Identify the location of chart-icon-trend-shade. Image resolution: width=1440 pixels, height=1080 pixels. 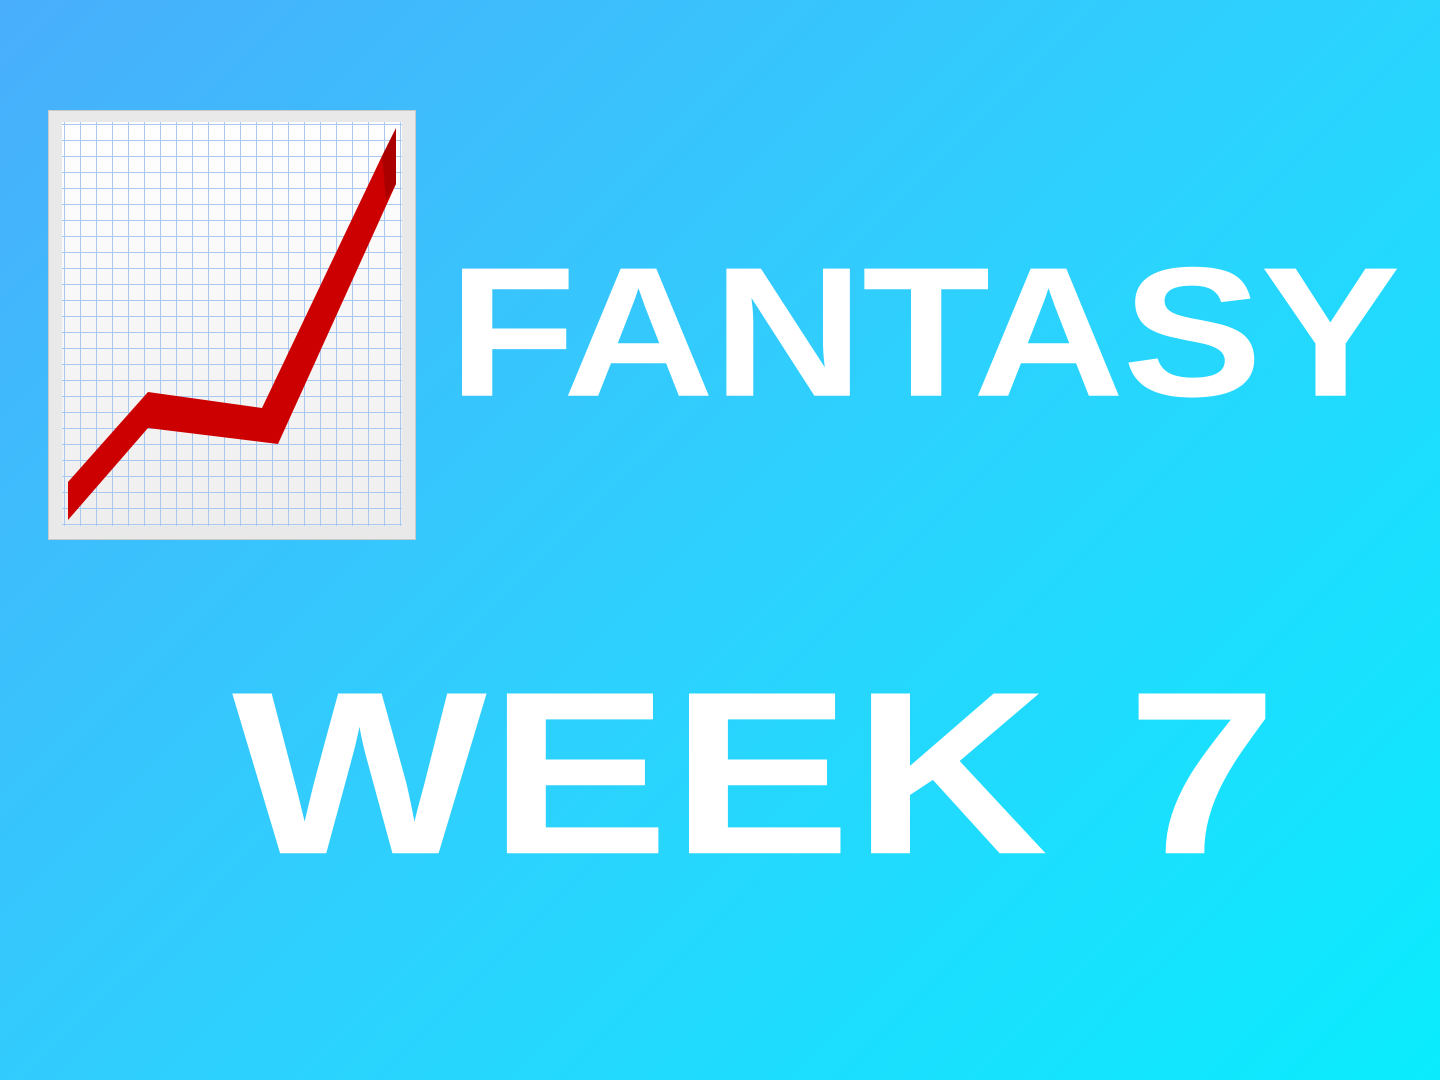
(389, 164).